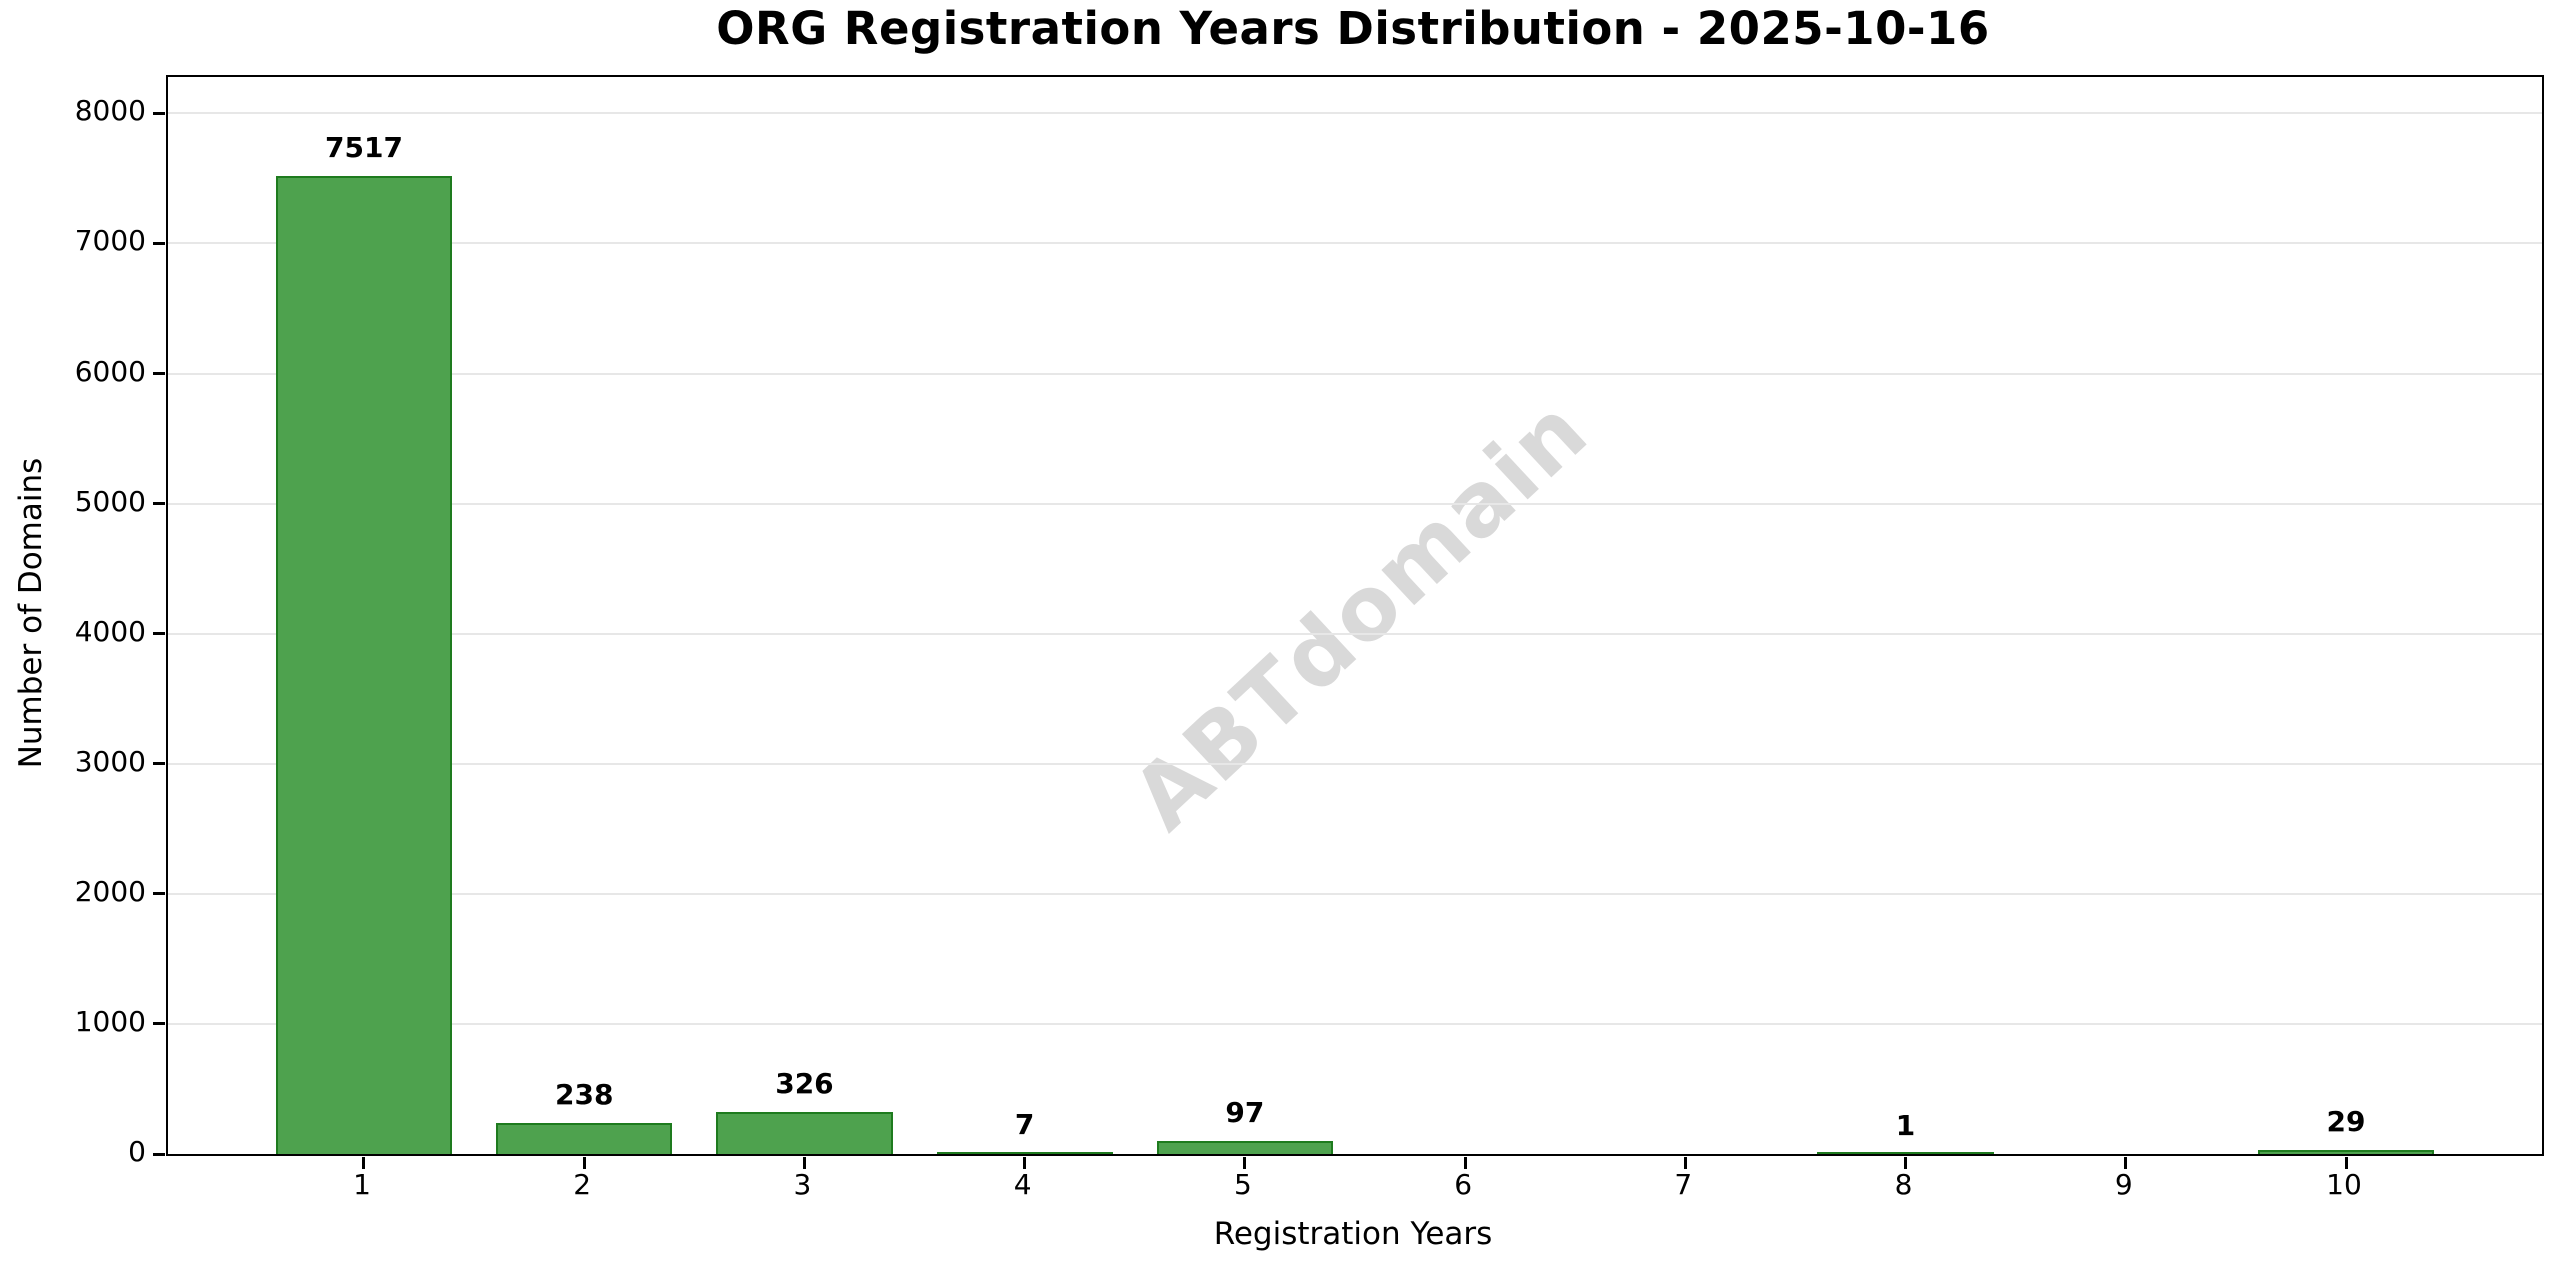  I want to click on x-tick-label-8: 8, so click(1903, 1184).